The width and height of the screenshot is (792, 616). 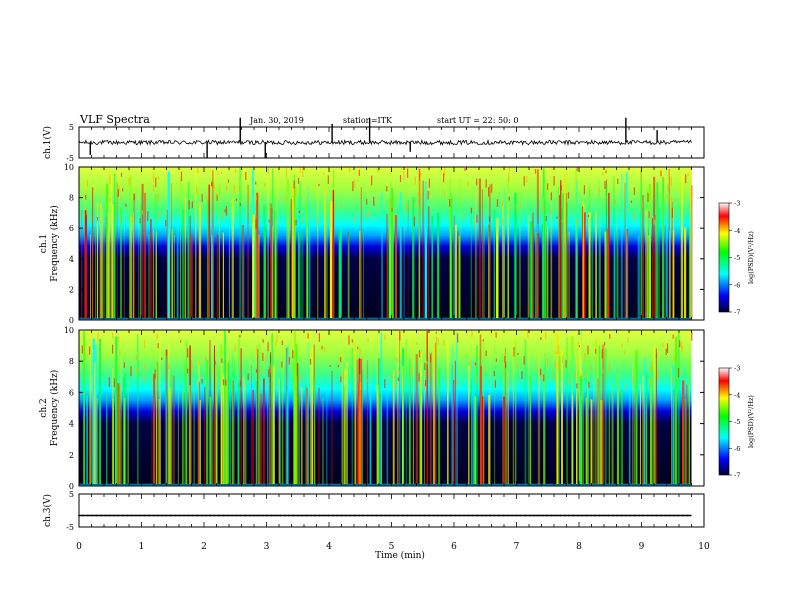 I want to click on y-tick-label: 5, so click(x=71, y=494).